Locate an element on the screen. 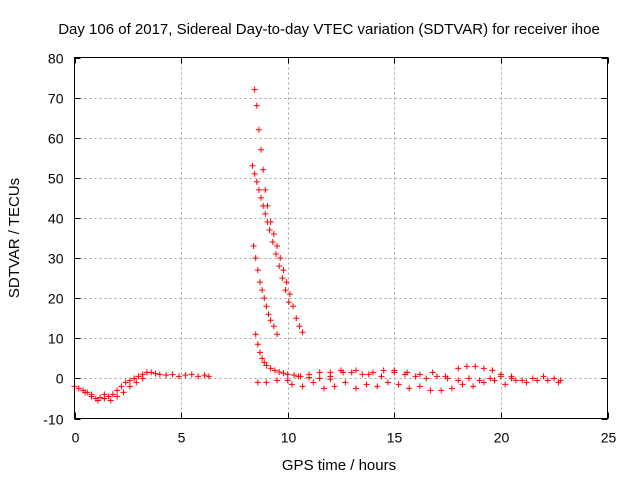 The width and height of the screenshot is (640, 480). x-tick-label: 0 is located at coordinates (76, 438).